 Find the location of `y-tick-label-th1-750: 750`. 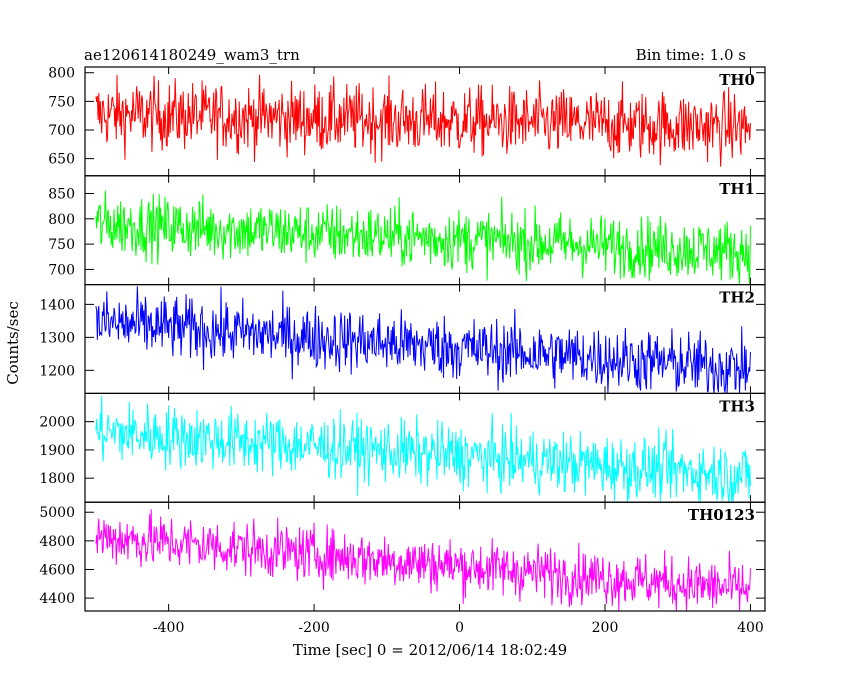

y-tick-label-th1-750: 750 is located at coordinates (61, 245).